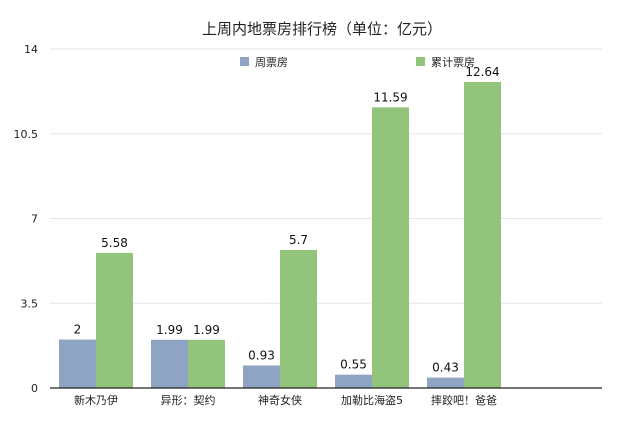 The height and width of the screenshot is (426, 620). I want to click on legend-label: 周票房, so click(271, 62).